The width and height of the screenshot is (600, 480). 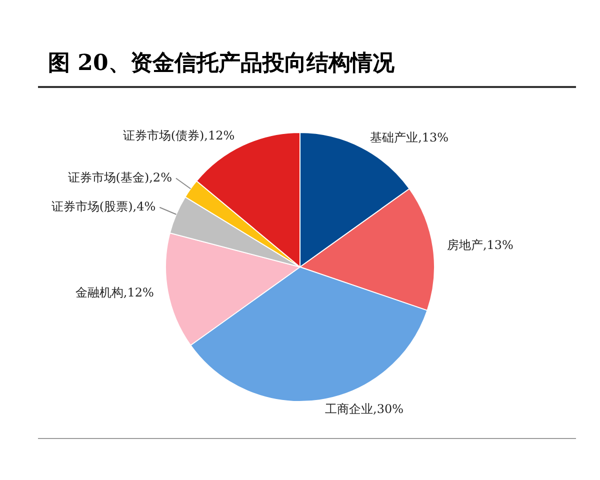 I want to click on slice-label: 证券市场(股票),4%, so click(x=103, y=206).